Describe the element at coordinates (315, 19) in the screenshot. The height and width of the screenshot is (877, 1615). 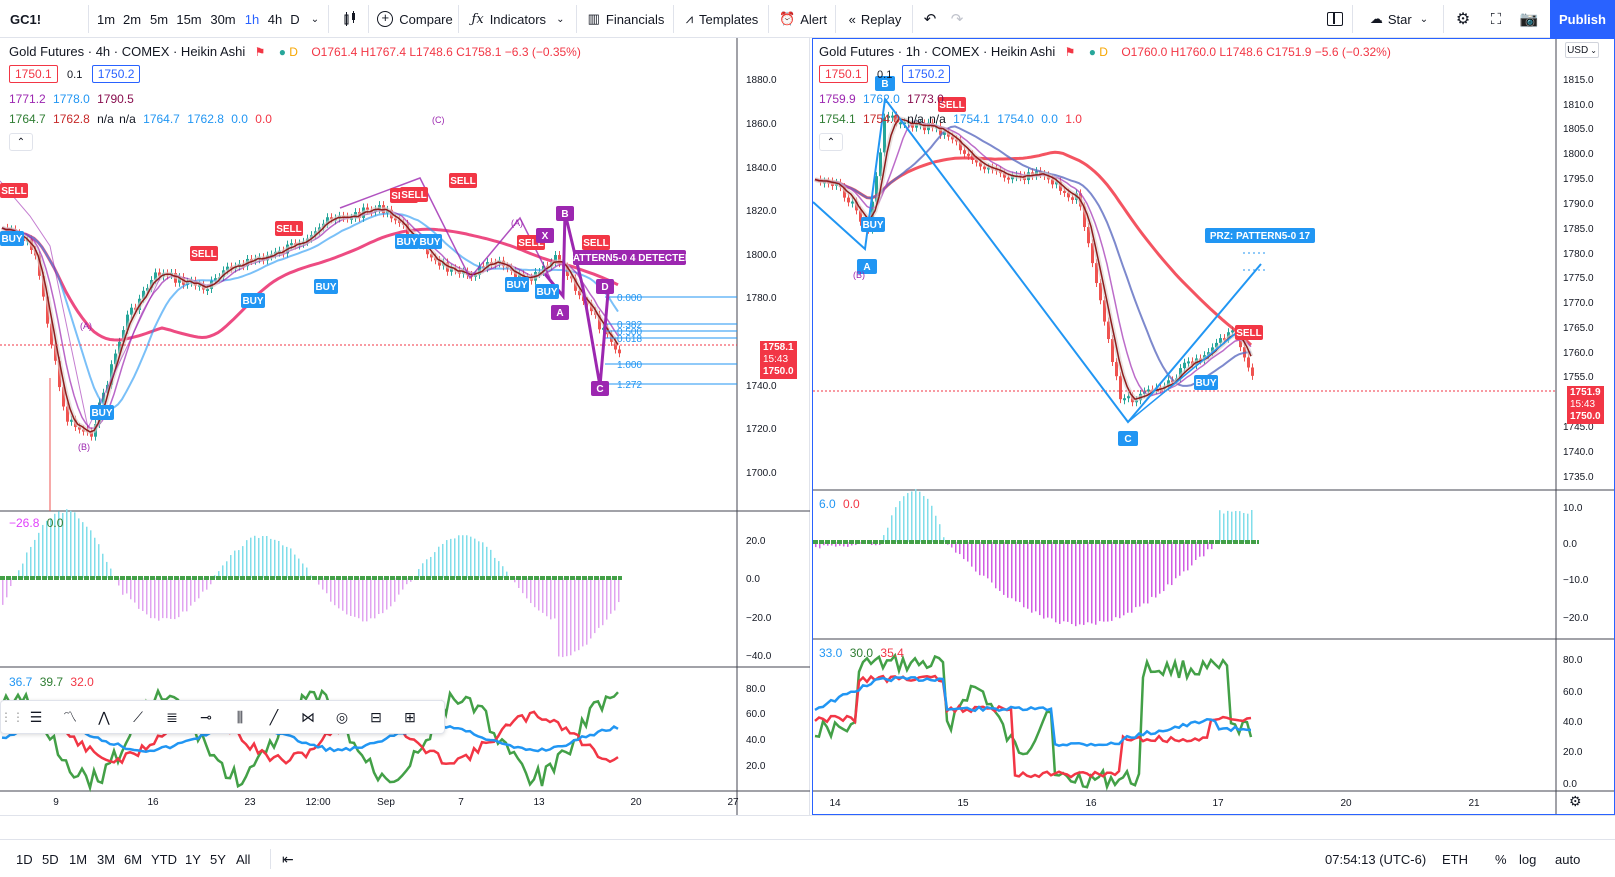
I see `chevron-down-icon: ⌄` at that location.